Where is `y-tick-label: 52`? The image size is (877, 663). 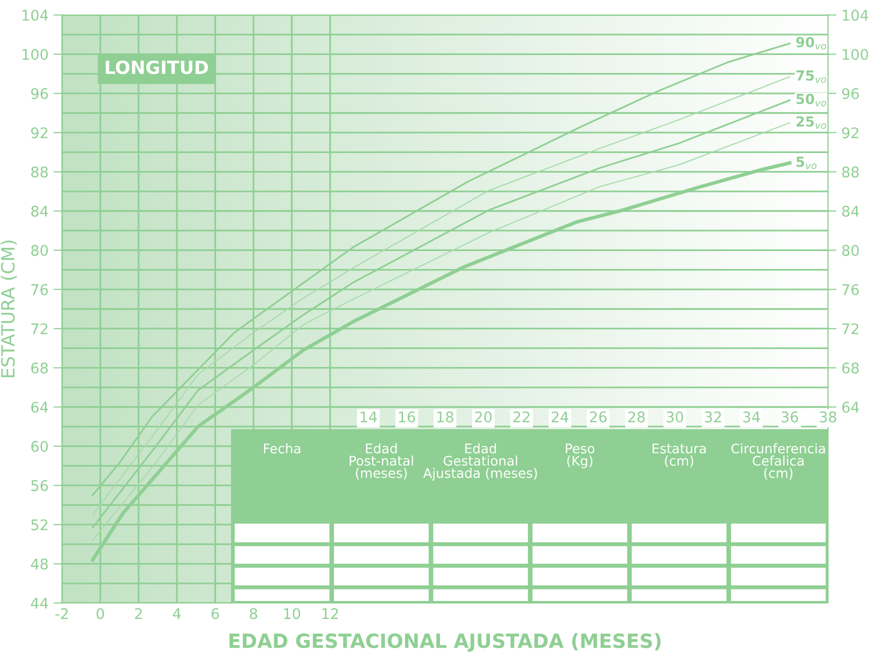
y-tick-label: 52 is located at coordinates (39, 524).